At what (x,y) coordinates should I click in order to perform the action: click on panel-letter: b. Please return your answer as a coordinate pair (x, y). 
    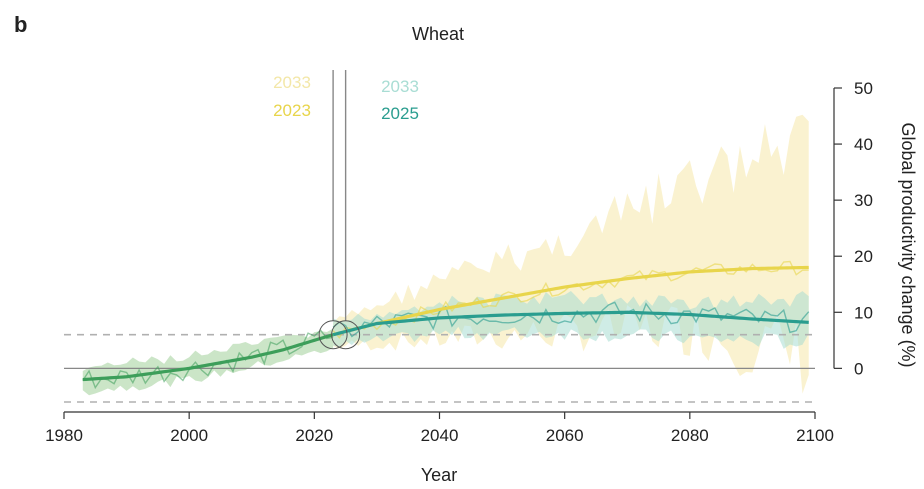
    Looking at the image, I should click on (21, 24).